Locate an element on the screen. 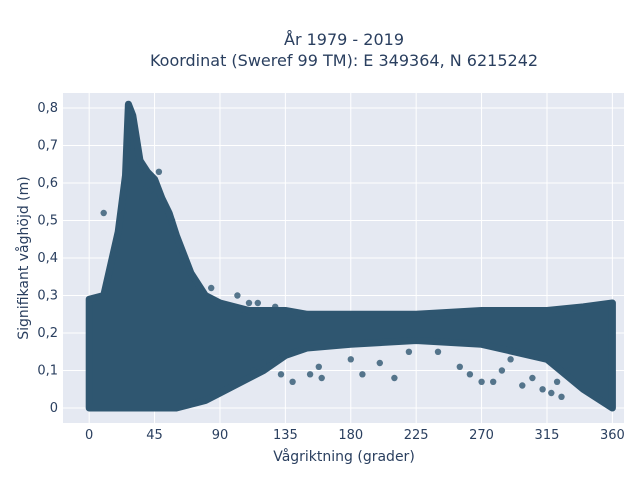 The height and width of the screenshot is (480, 640). y-tick-label: 0,4 is located at coordinates (47, 258).